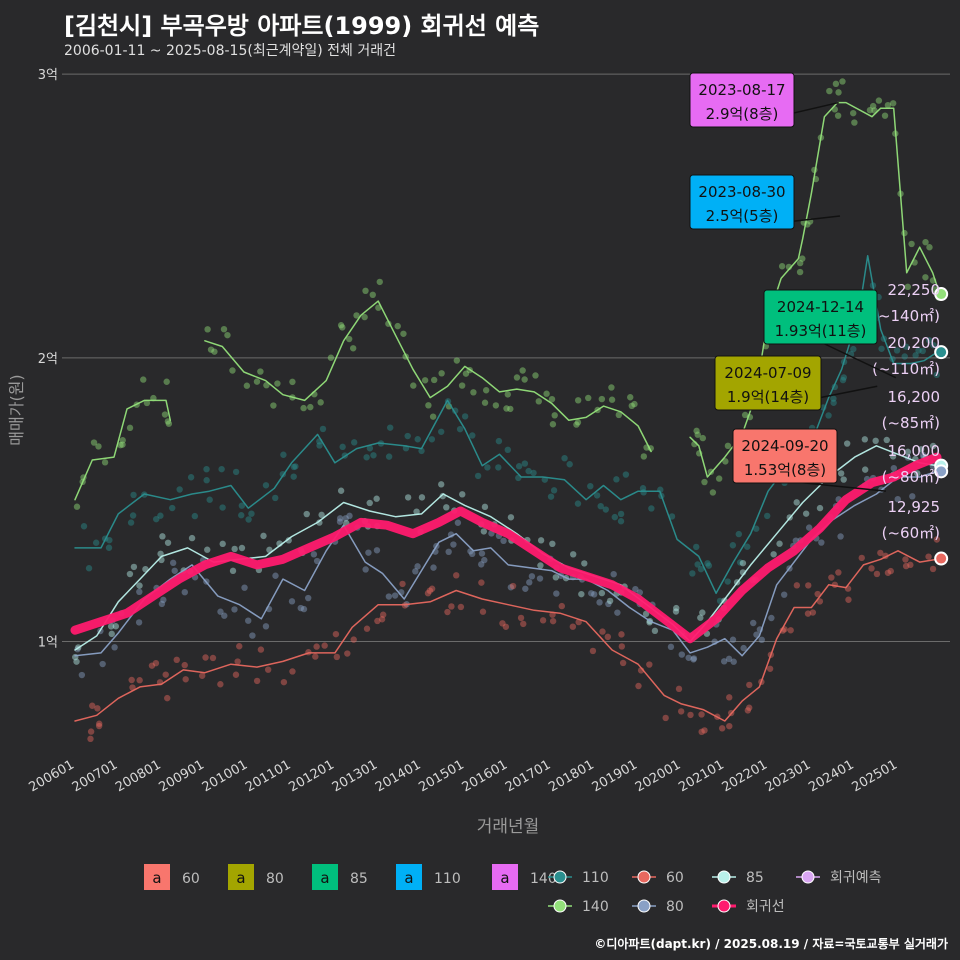 This screenshot has height=960, width=960. What do you see at coordinates (764, 100) in the screenshot?
I see `annotation-2023-08-17: 2023-08-17 2.9억(8층)` at bounding box center [764, 100].